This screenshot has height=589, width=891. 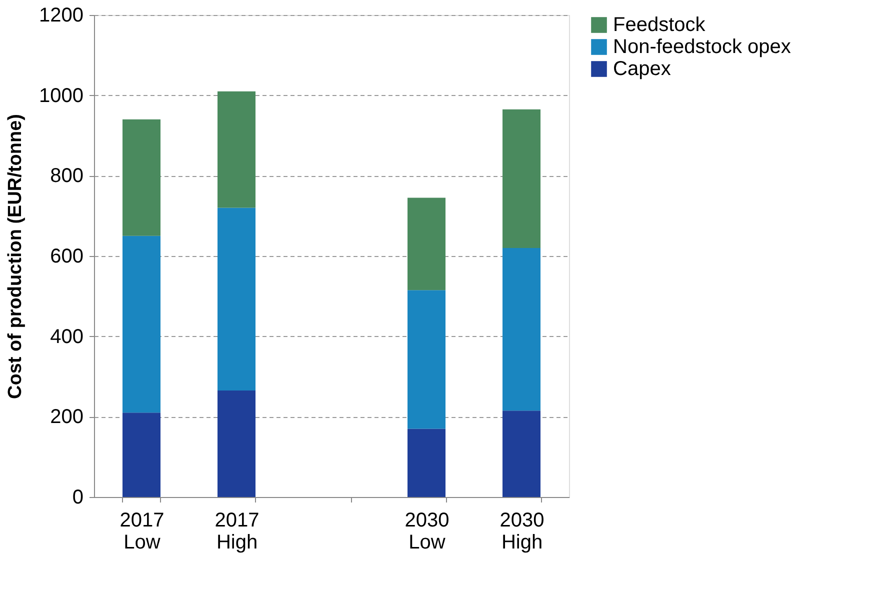 I want to click on y-tick-label: 200, so click(x=67, y=417).